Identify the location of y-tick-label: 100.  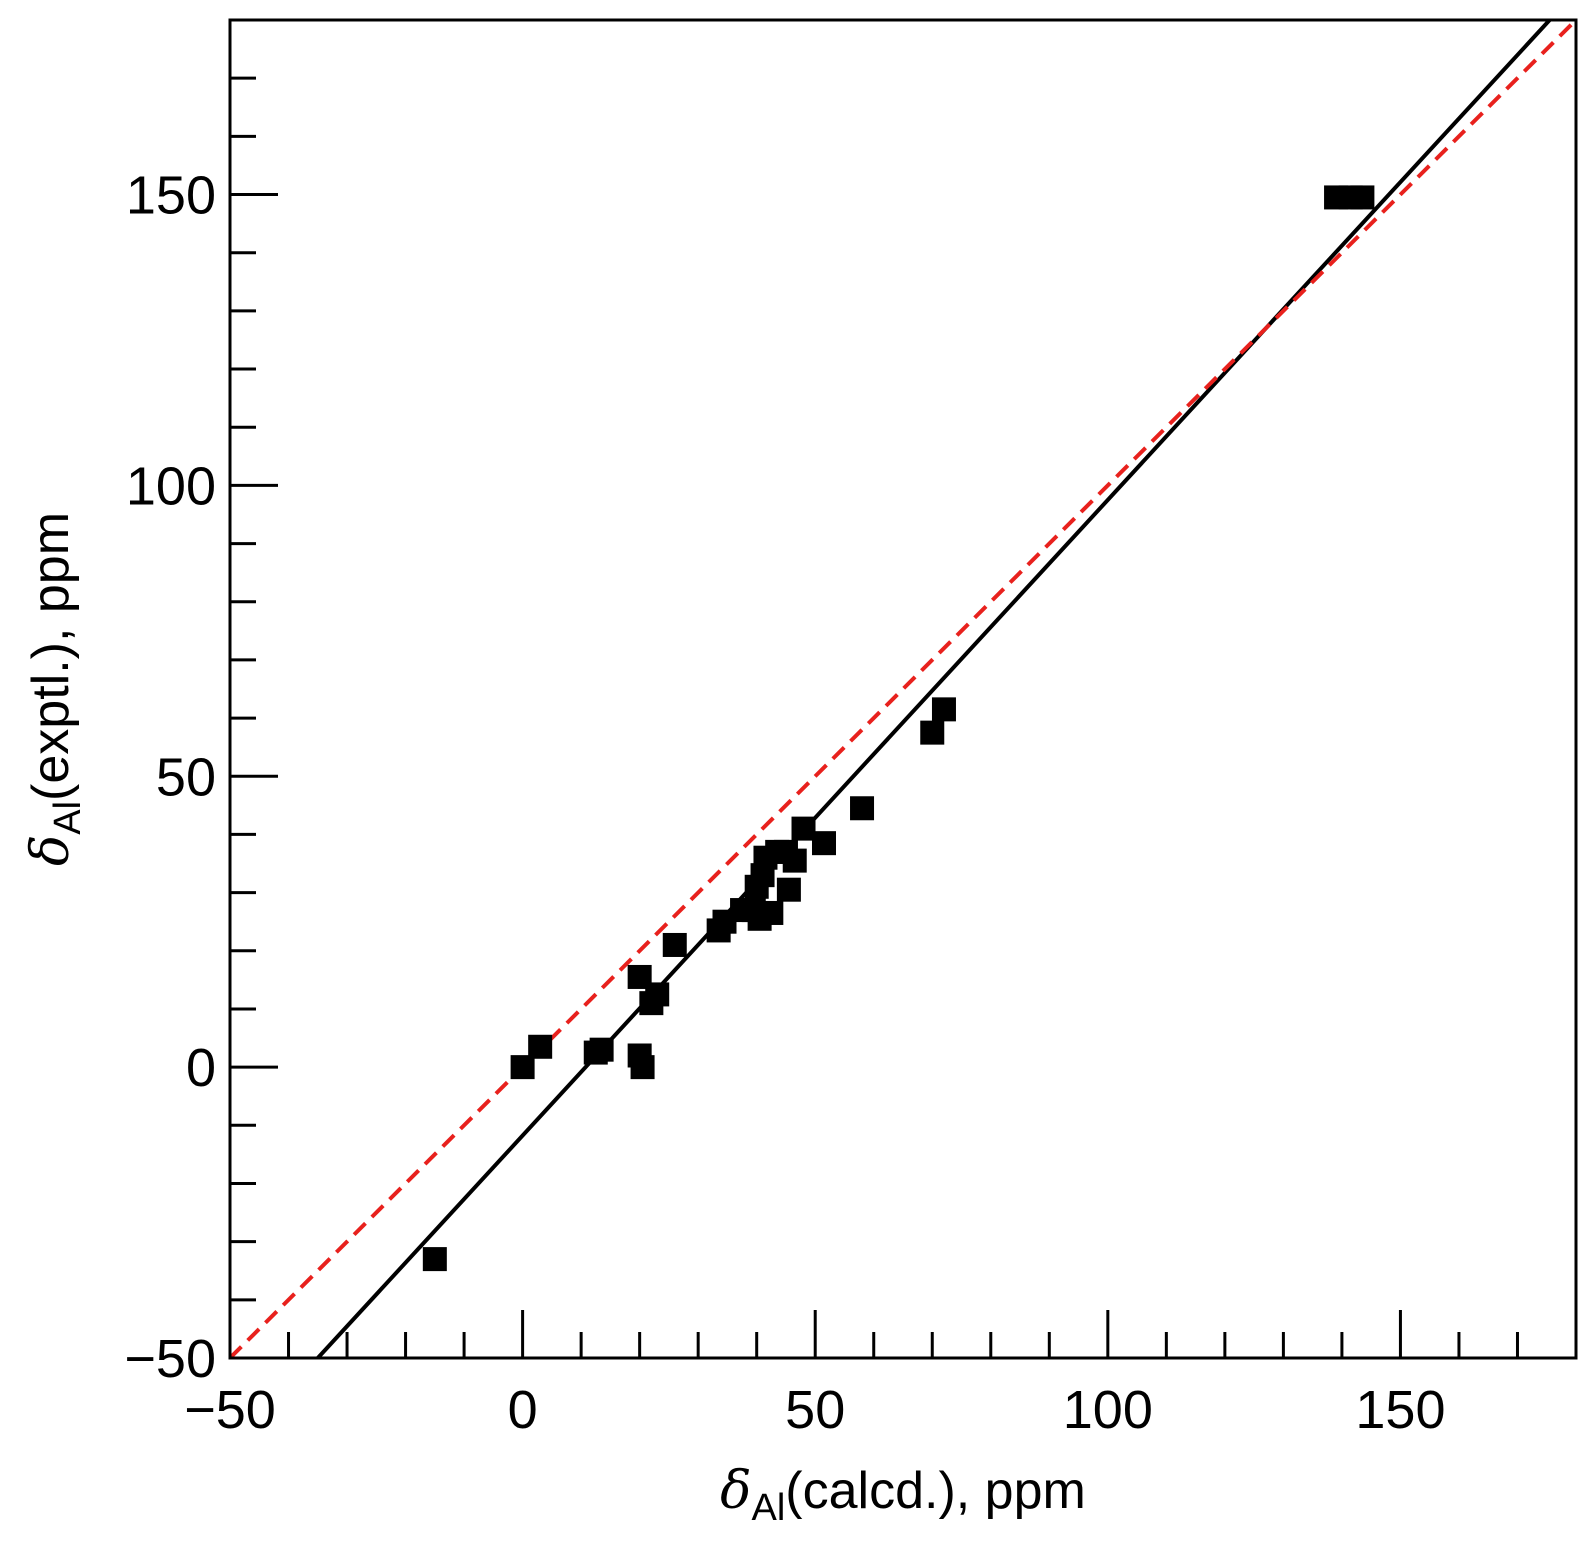
(171, 486).